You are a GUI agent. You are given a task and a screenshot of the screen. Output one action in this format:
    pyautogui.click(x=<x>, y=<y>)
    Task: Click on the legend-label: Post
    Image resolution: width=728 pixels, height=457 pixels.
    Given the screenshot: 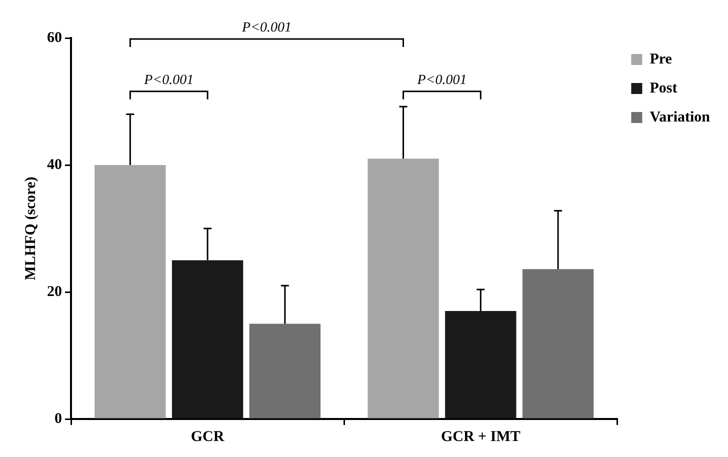 What is the action you would take?
    pyautogui.click(x=664, y=88)
    